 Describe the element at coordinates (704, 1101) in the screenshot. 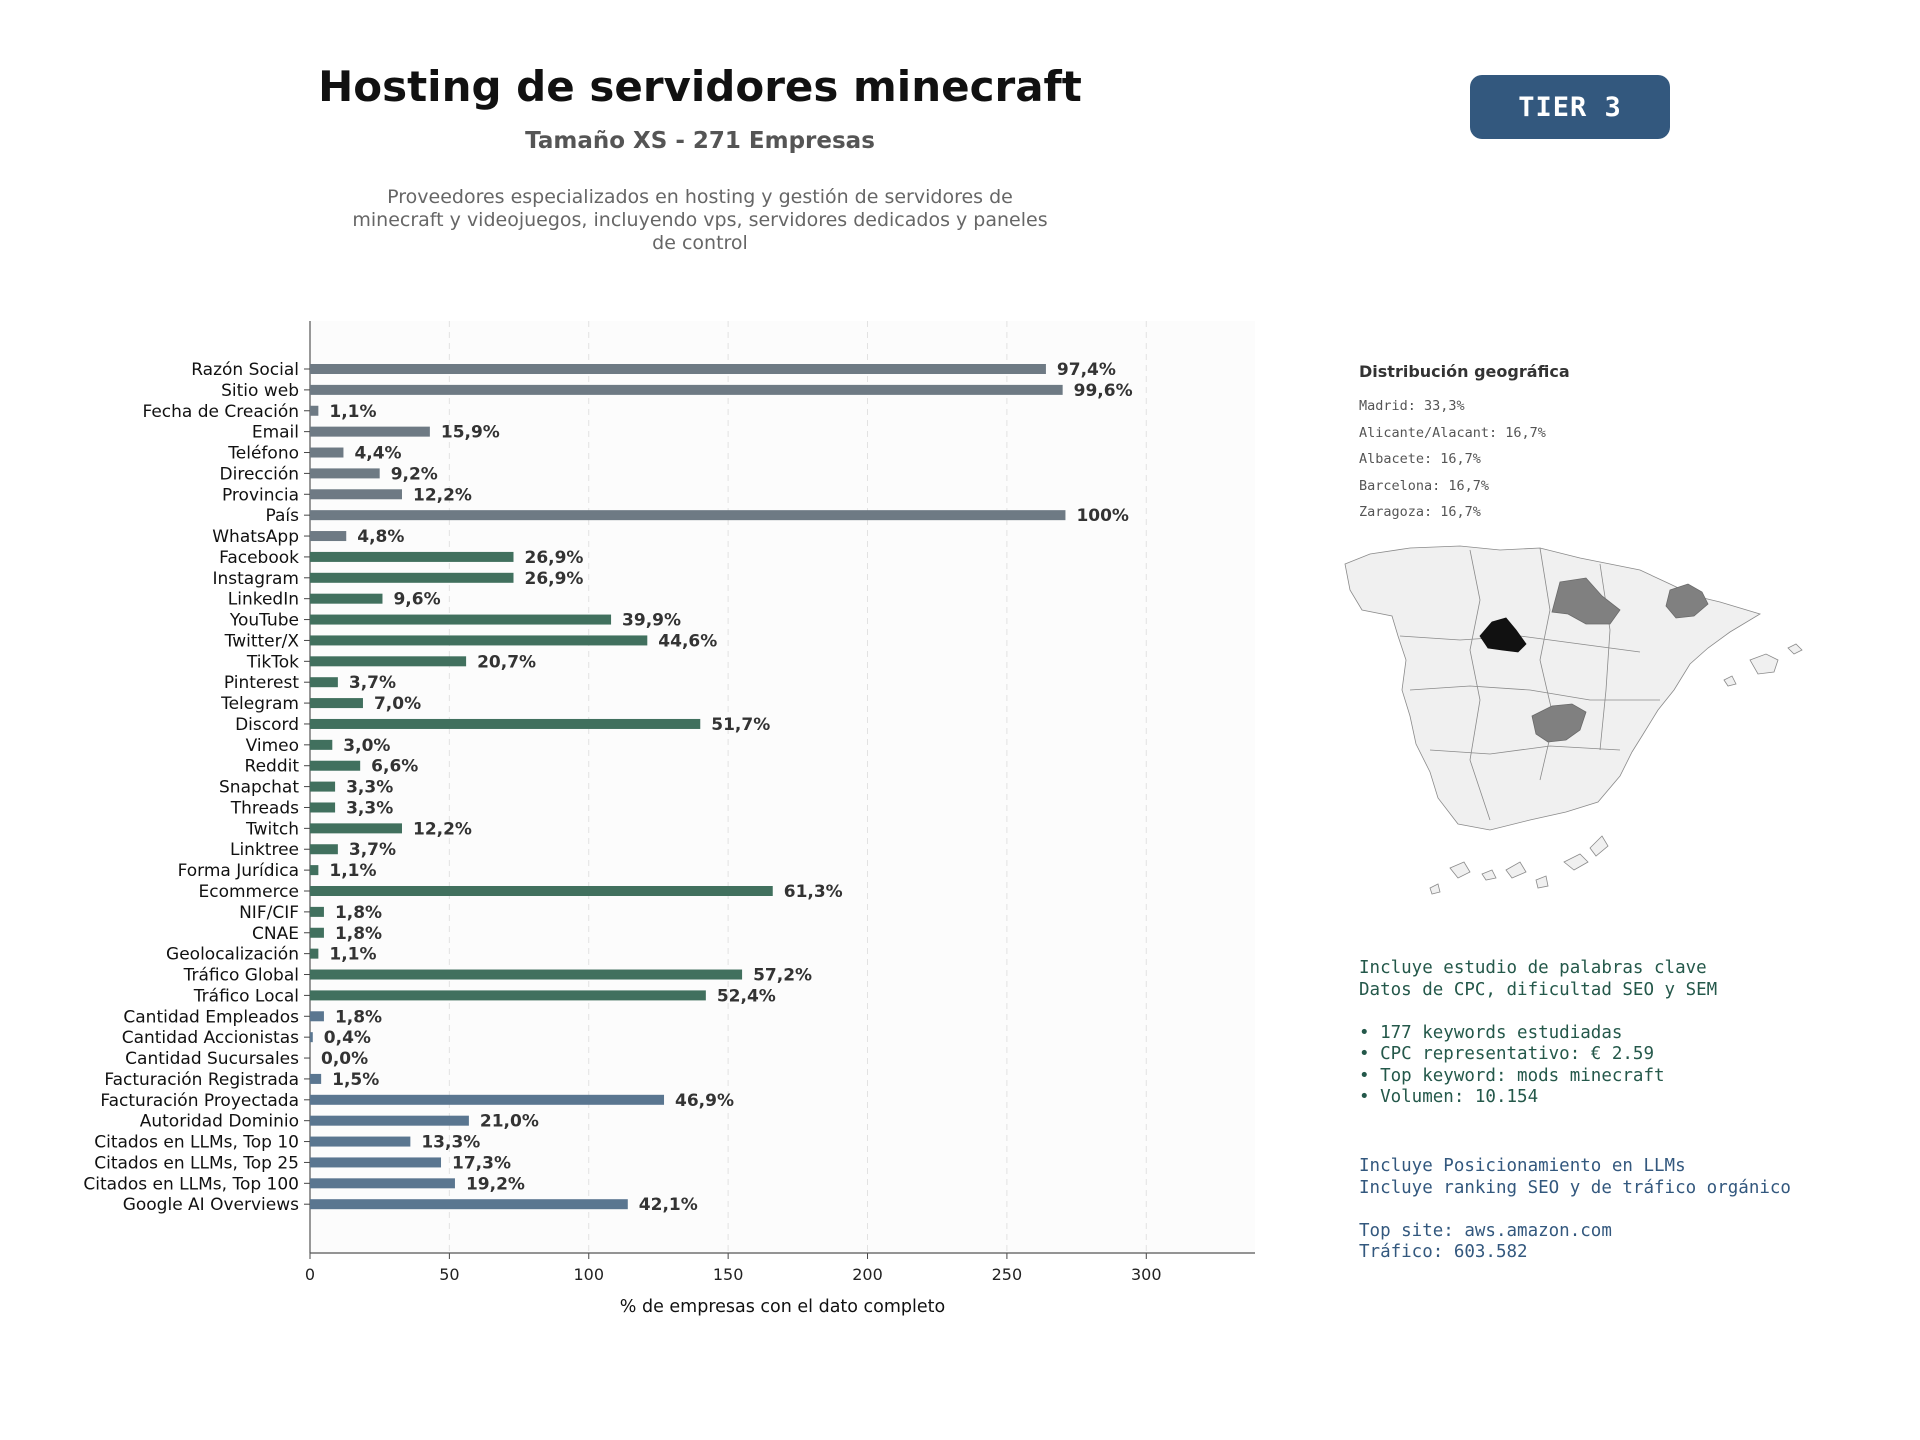

I see `value-label: 46,9%` at that location.